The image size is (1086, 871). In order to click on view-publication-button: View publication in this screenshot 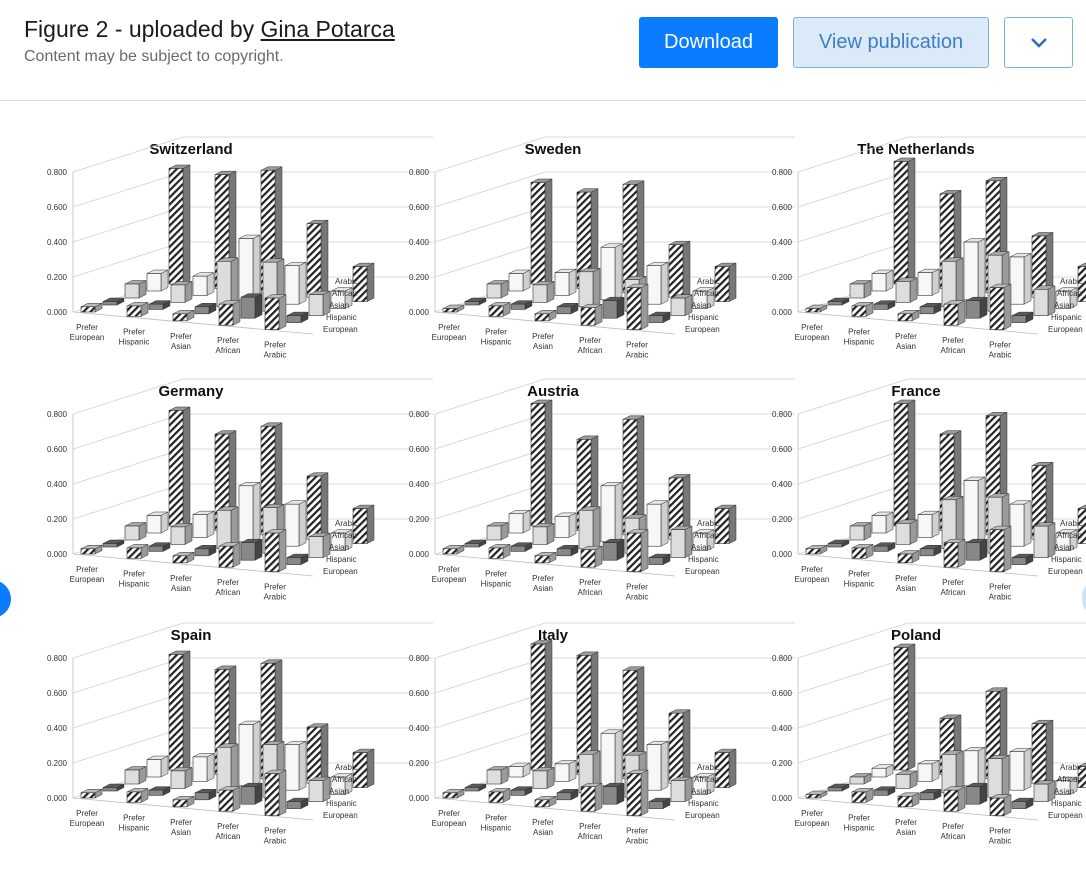, I will do `click(891, 42)`.